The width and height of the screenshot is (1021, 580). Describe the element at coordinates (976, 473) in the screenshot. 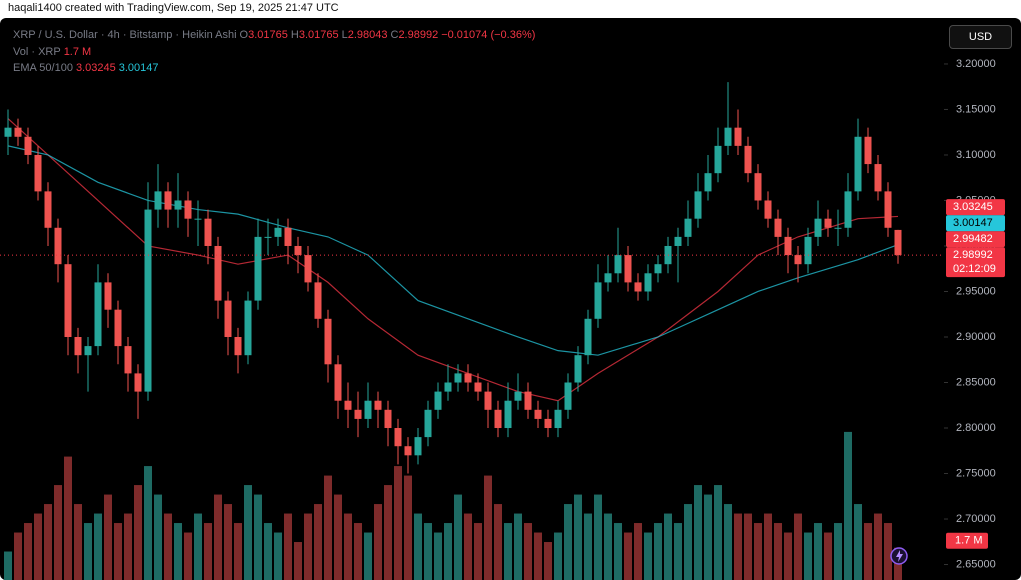

I see `y-tick-label: 2.75000` at that location.